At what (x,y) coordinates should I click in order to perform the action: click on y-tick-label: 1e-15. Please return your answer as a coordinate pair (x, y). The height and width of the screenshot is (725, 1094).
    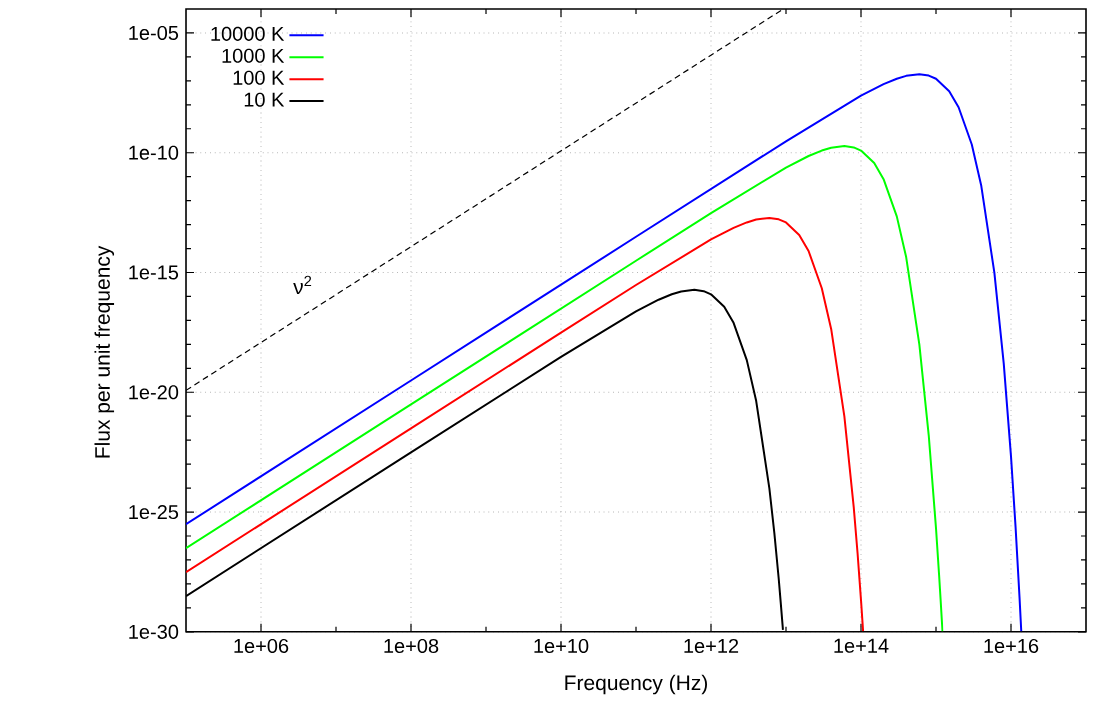
    Looking at the image, I should click on (154, 272).